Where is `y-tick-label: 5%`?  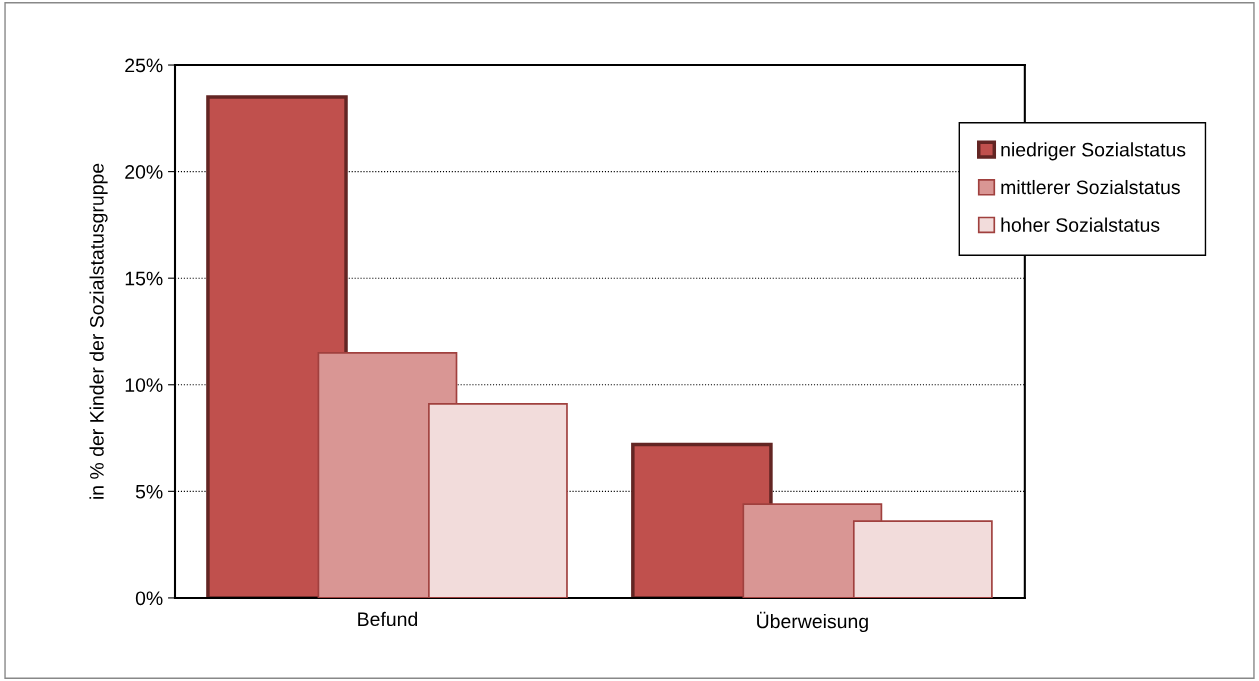
y-tick-label: 5% is located at coordinates (149, 491).